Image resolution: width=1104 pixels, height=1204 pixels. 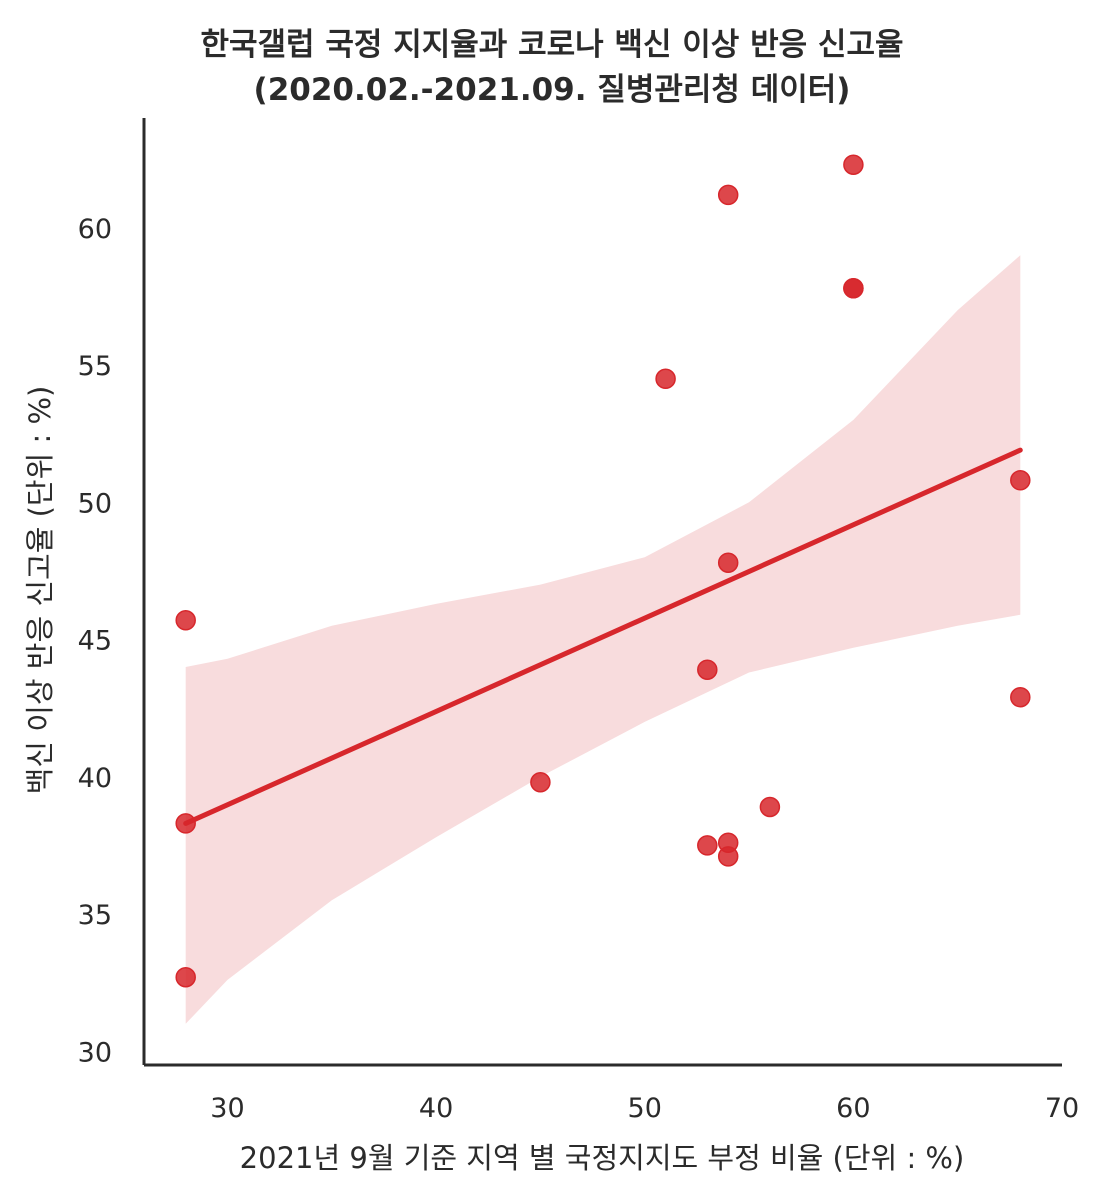 I want to click on y-tick-40: 40, so click(x=95, y=778).